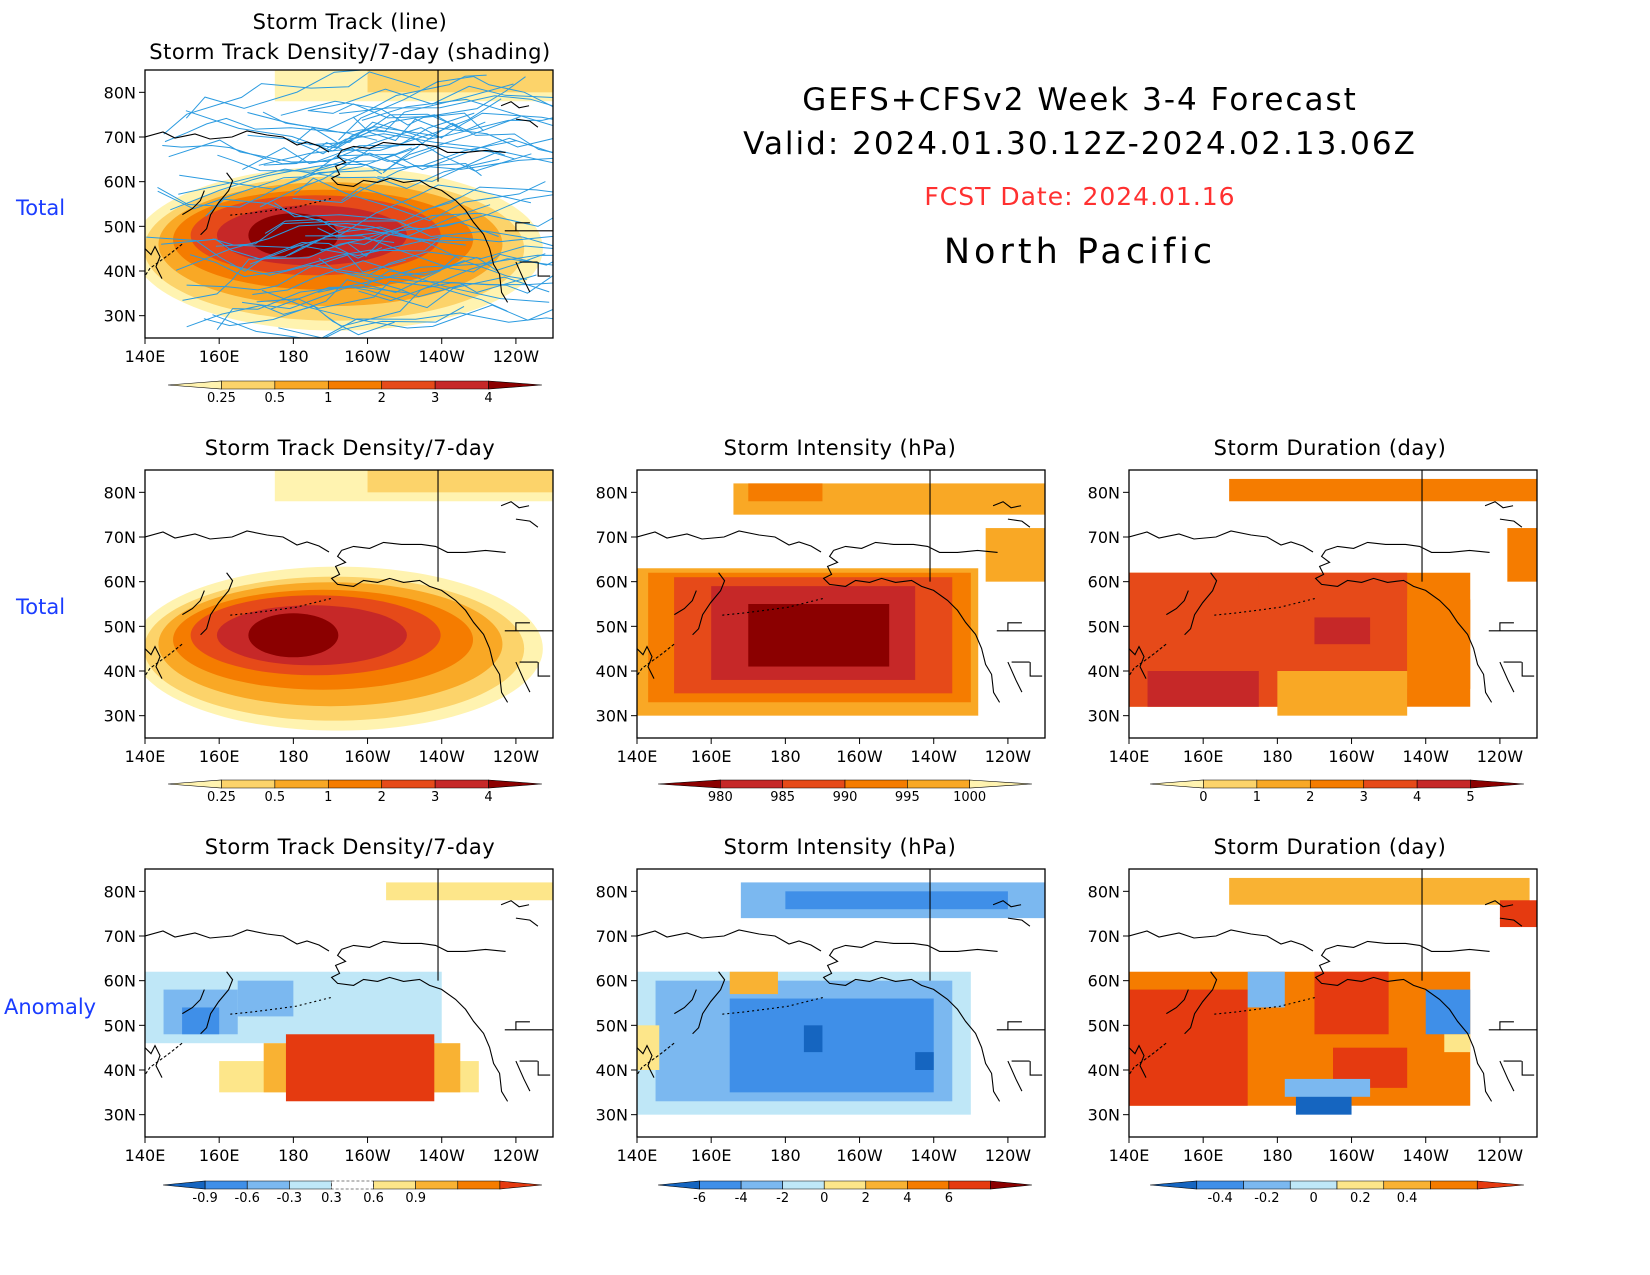 This screenshot has height=1275, width=1650. Describe the element at coordinates (460, 481) in the screenshot. I see `density-band` at that location.